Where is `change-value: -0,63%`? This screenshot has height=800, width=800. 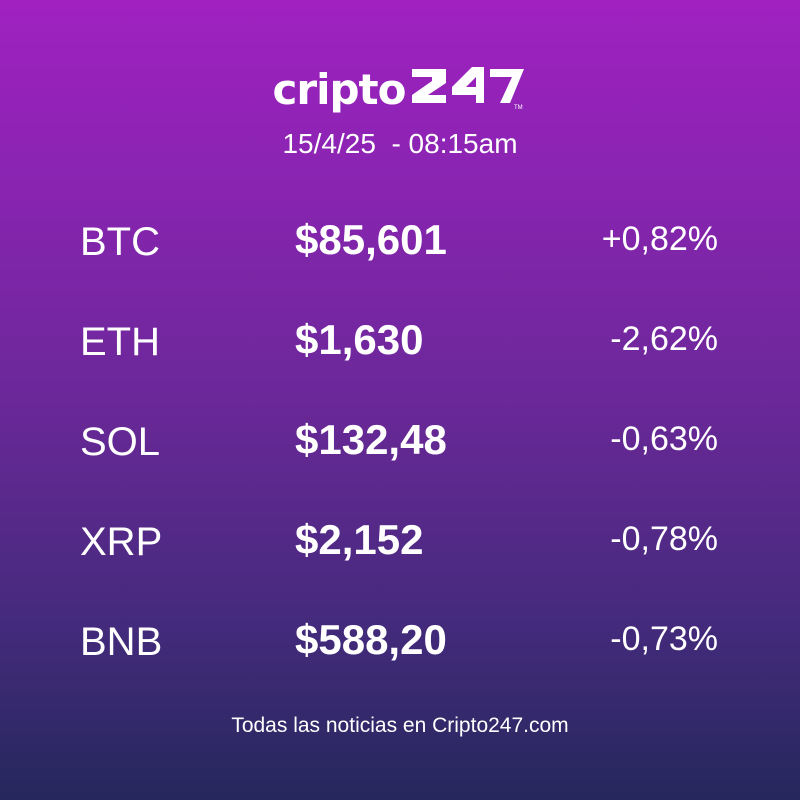
change-value: -0,63% is located at coordinates (664, 439).